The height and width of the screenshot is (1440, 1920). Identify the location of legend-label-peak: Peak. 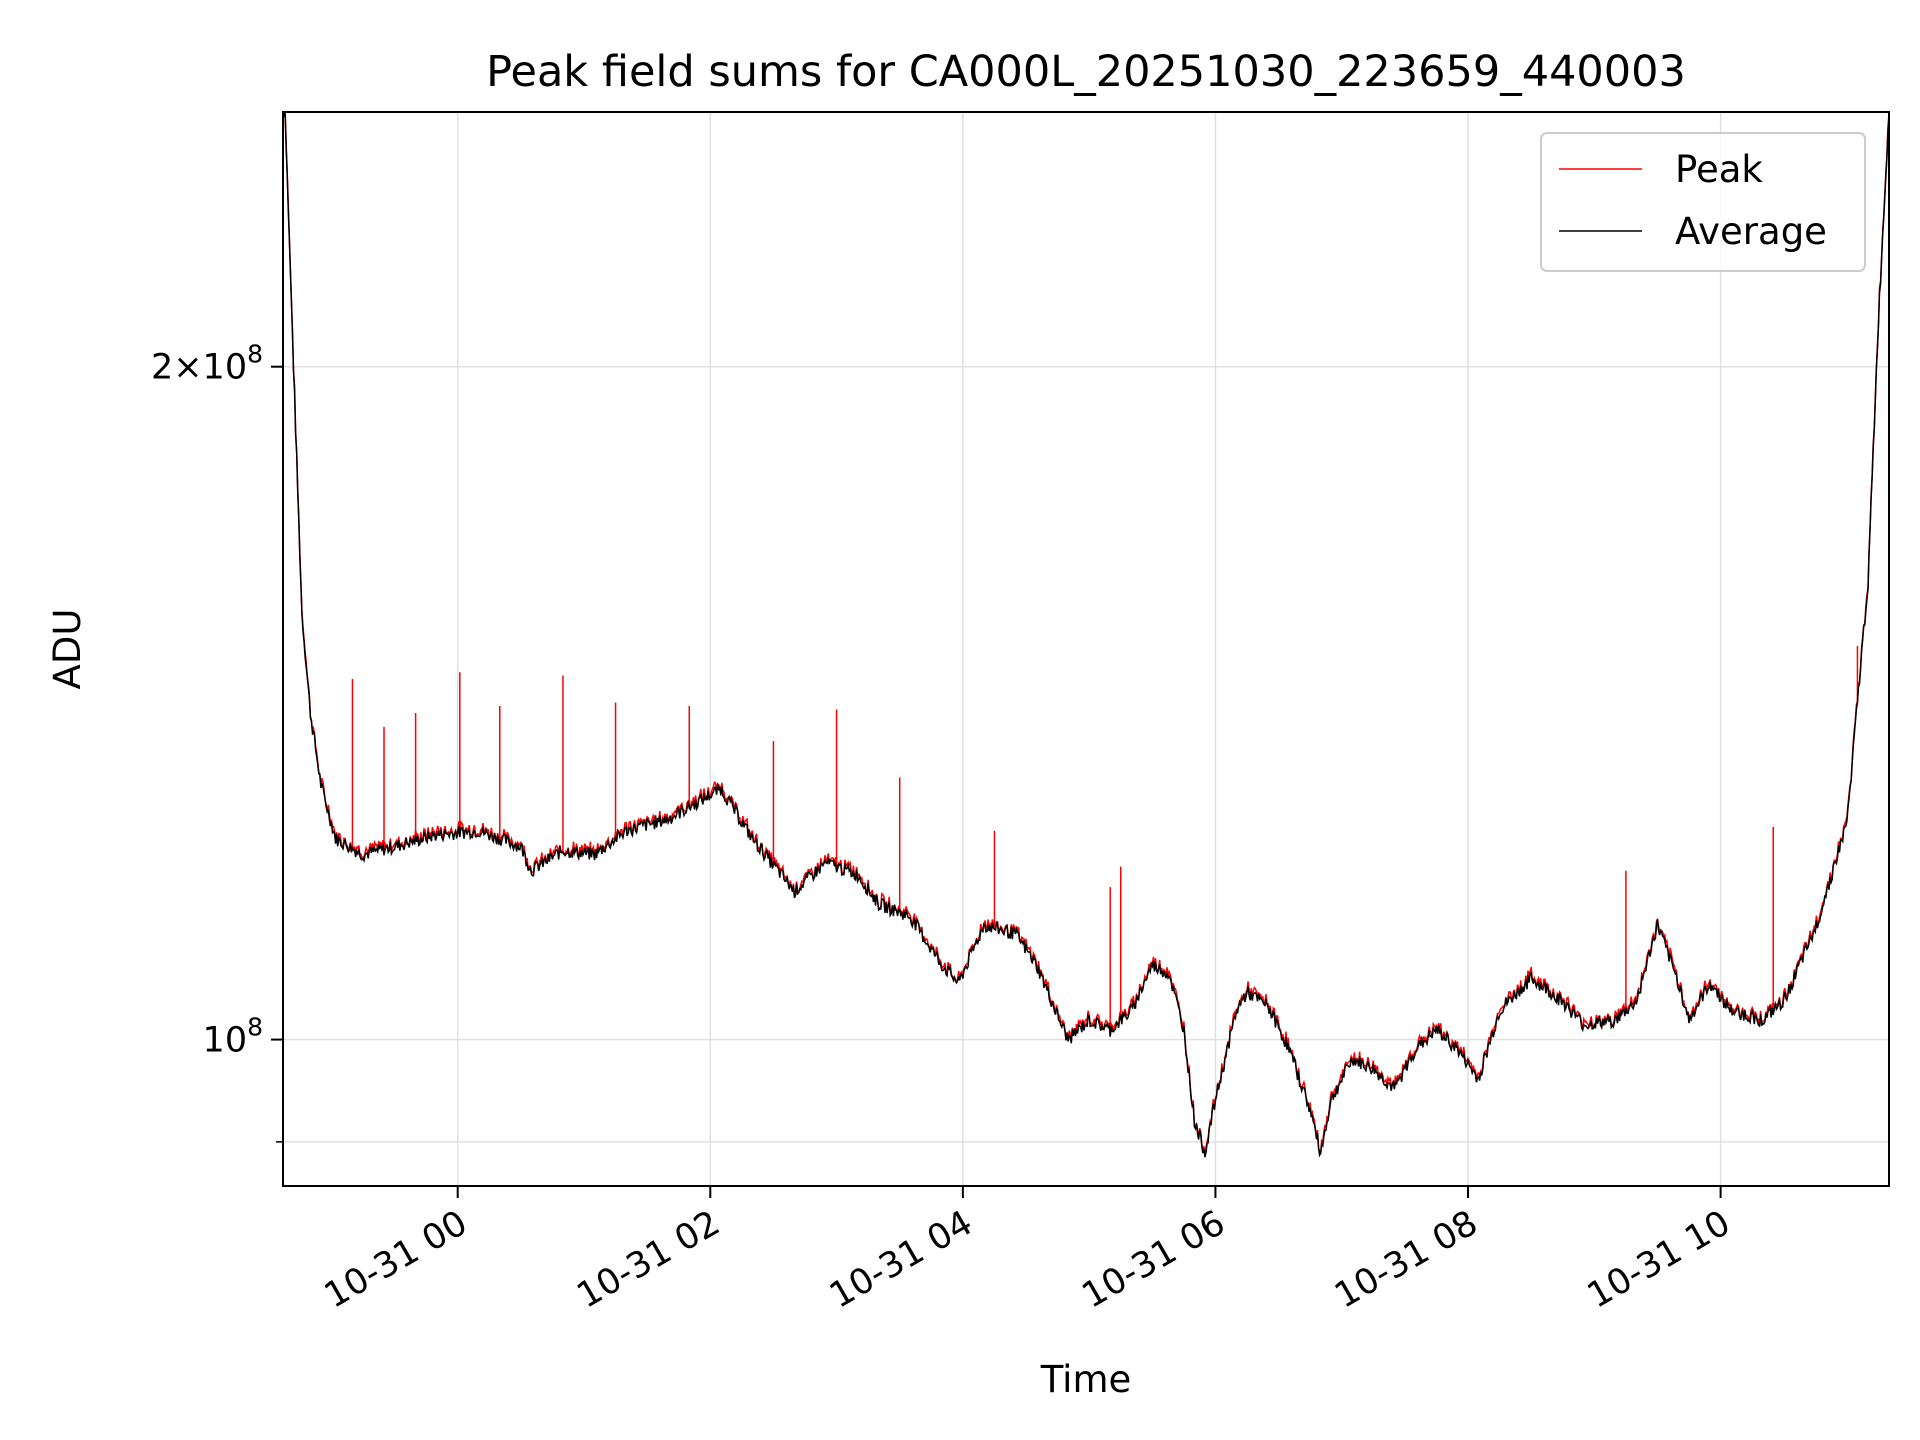
(1719, 169).